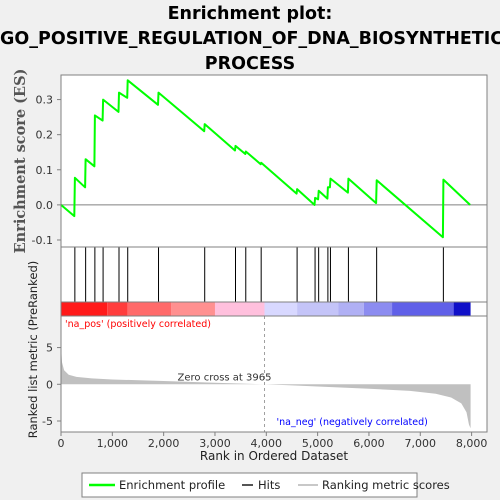 The image size is (500, 500). Describe the element at coordinates (274, 456) in the screenshot. I see `x-axis-label: Rank in Ordered Dataset` at that location.